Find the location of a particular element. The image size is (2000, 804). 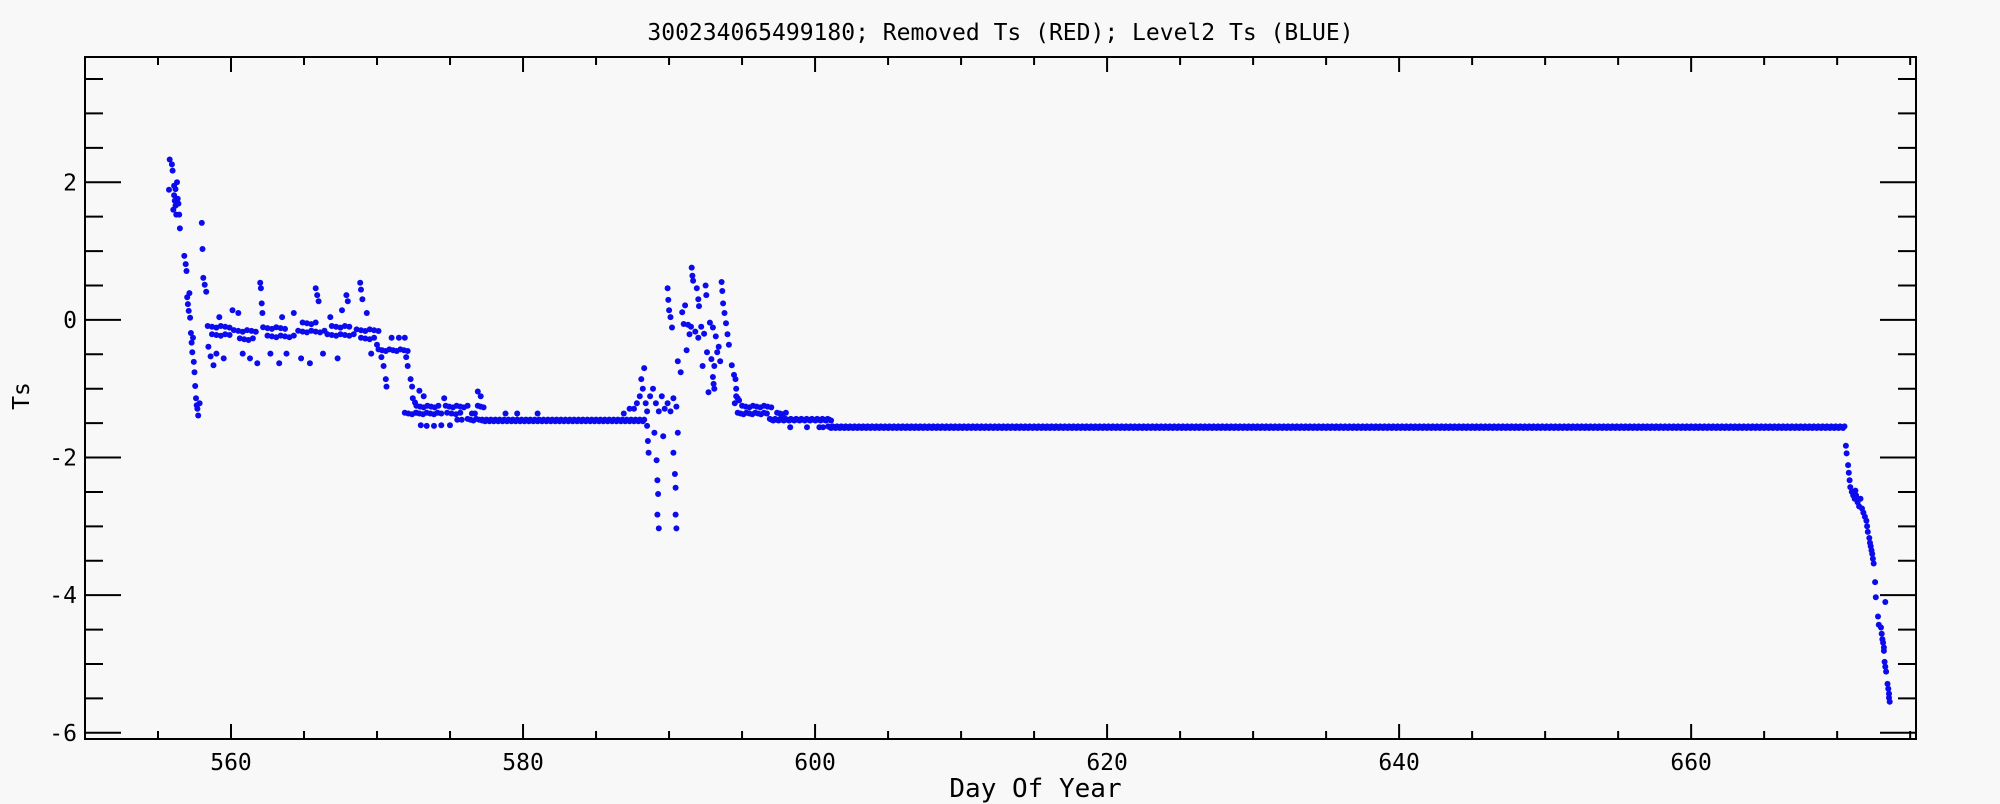

y-tick-label: -4 is located at coordinates (63, 596).